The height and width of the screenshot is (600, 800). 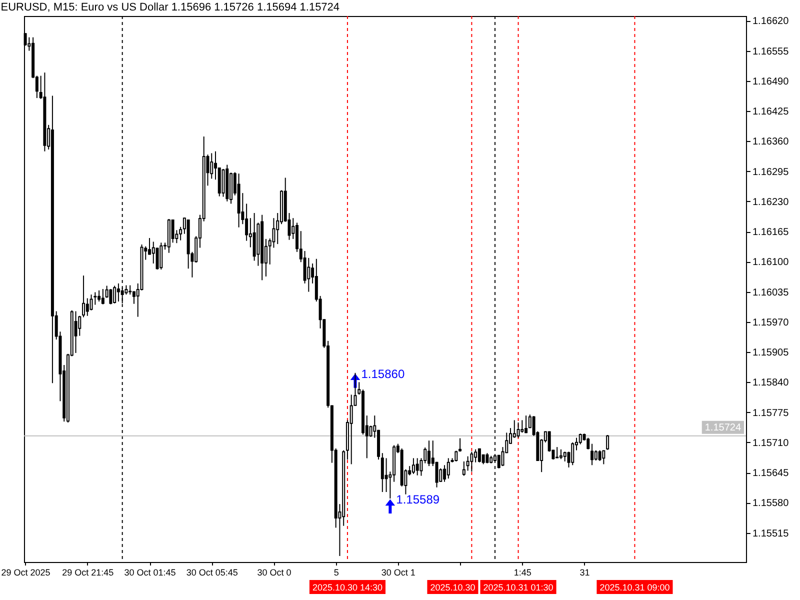 What do you see at coordinates (771, 172) in the screenshot?
I see `y-tick-label: 1.16295` at bounding box center [771, 172].